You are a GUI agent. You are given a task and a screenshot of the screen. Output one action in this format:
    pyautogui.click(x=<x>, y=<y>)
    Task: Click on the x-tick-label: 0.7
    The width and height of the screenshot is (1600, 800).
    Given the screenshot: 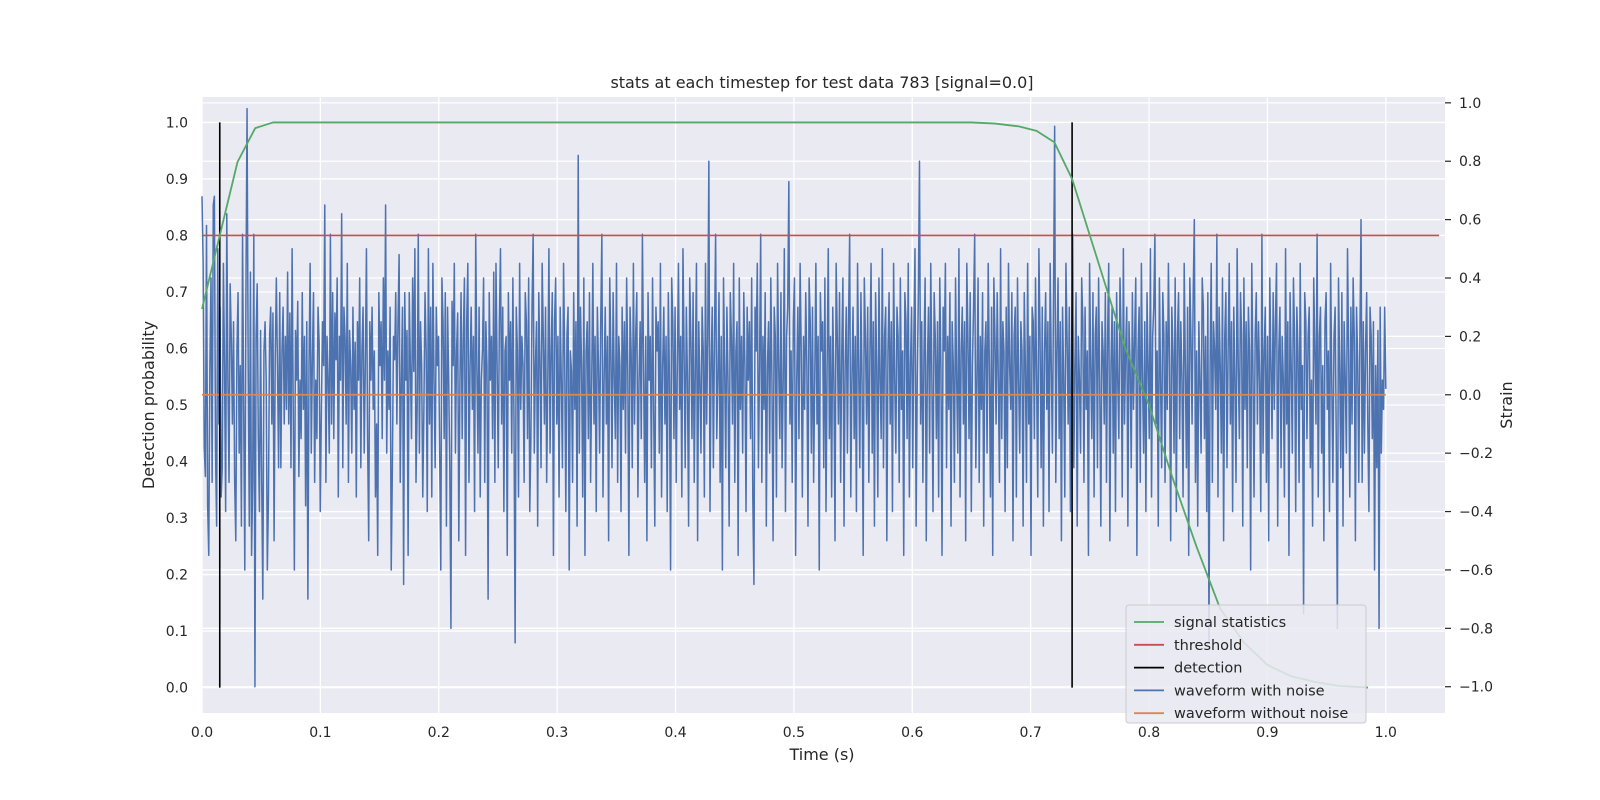 What is the action you would take?
    pyautogui.click(x=1031, y=733)
    